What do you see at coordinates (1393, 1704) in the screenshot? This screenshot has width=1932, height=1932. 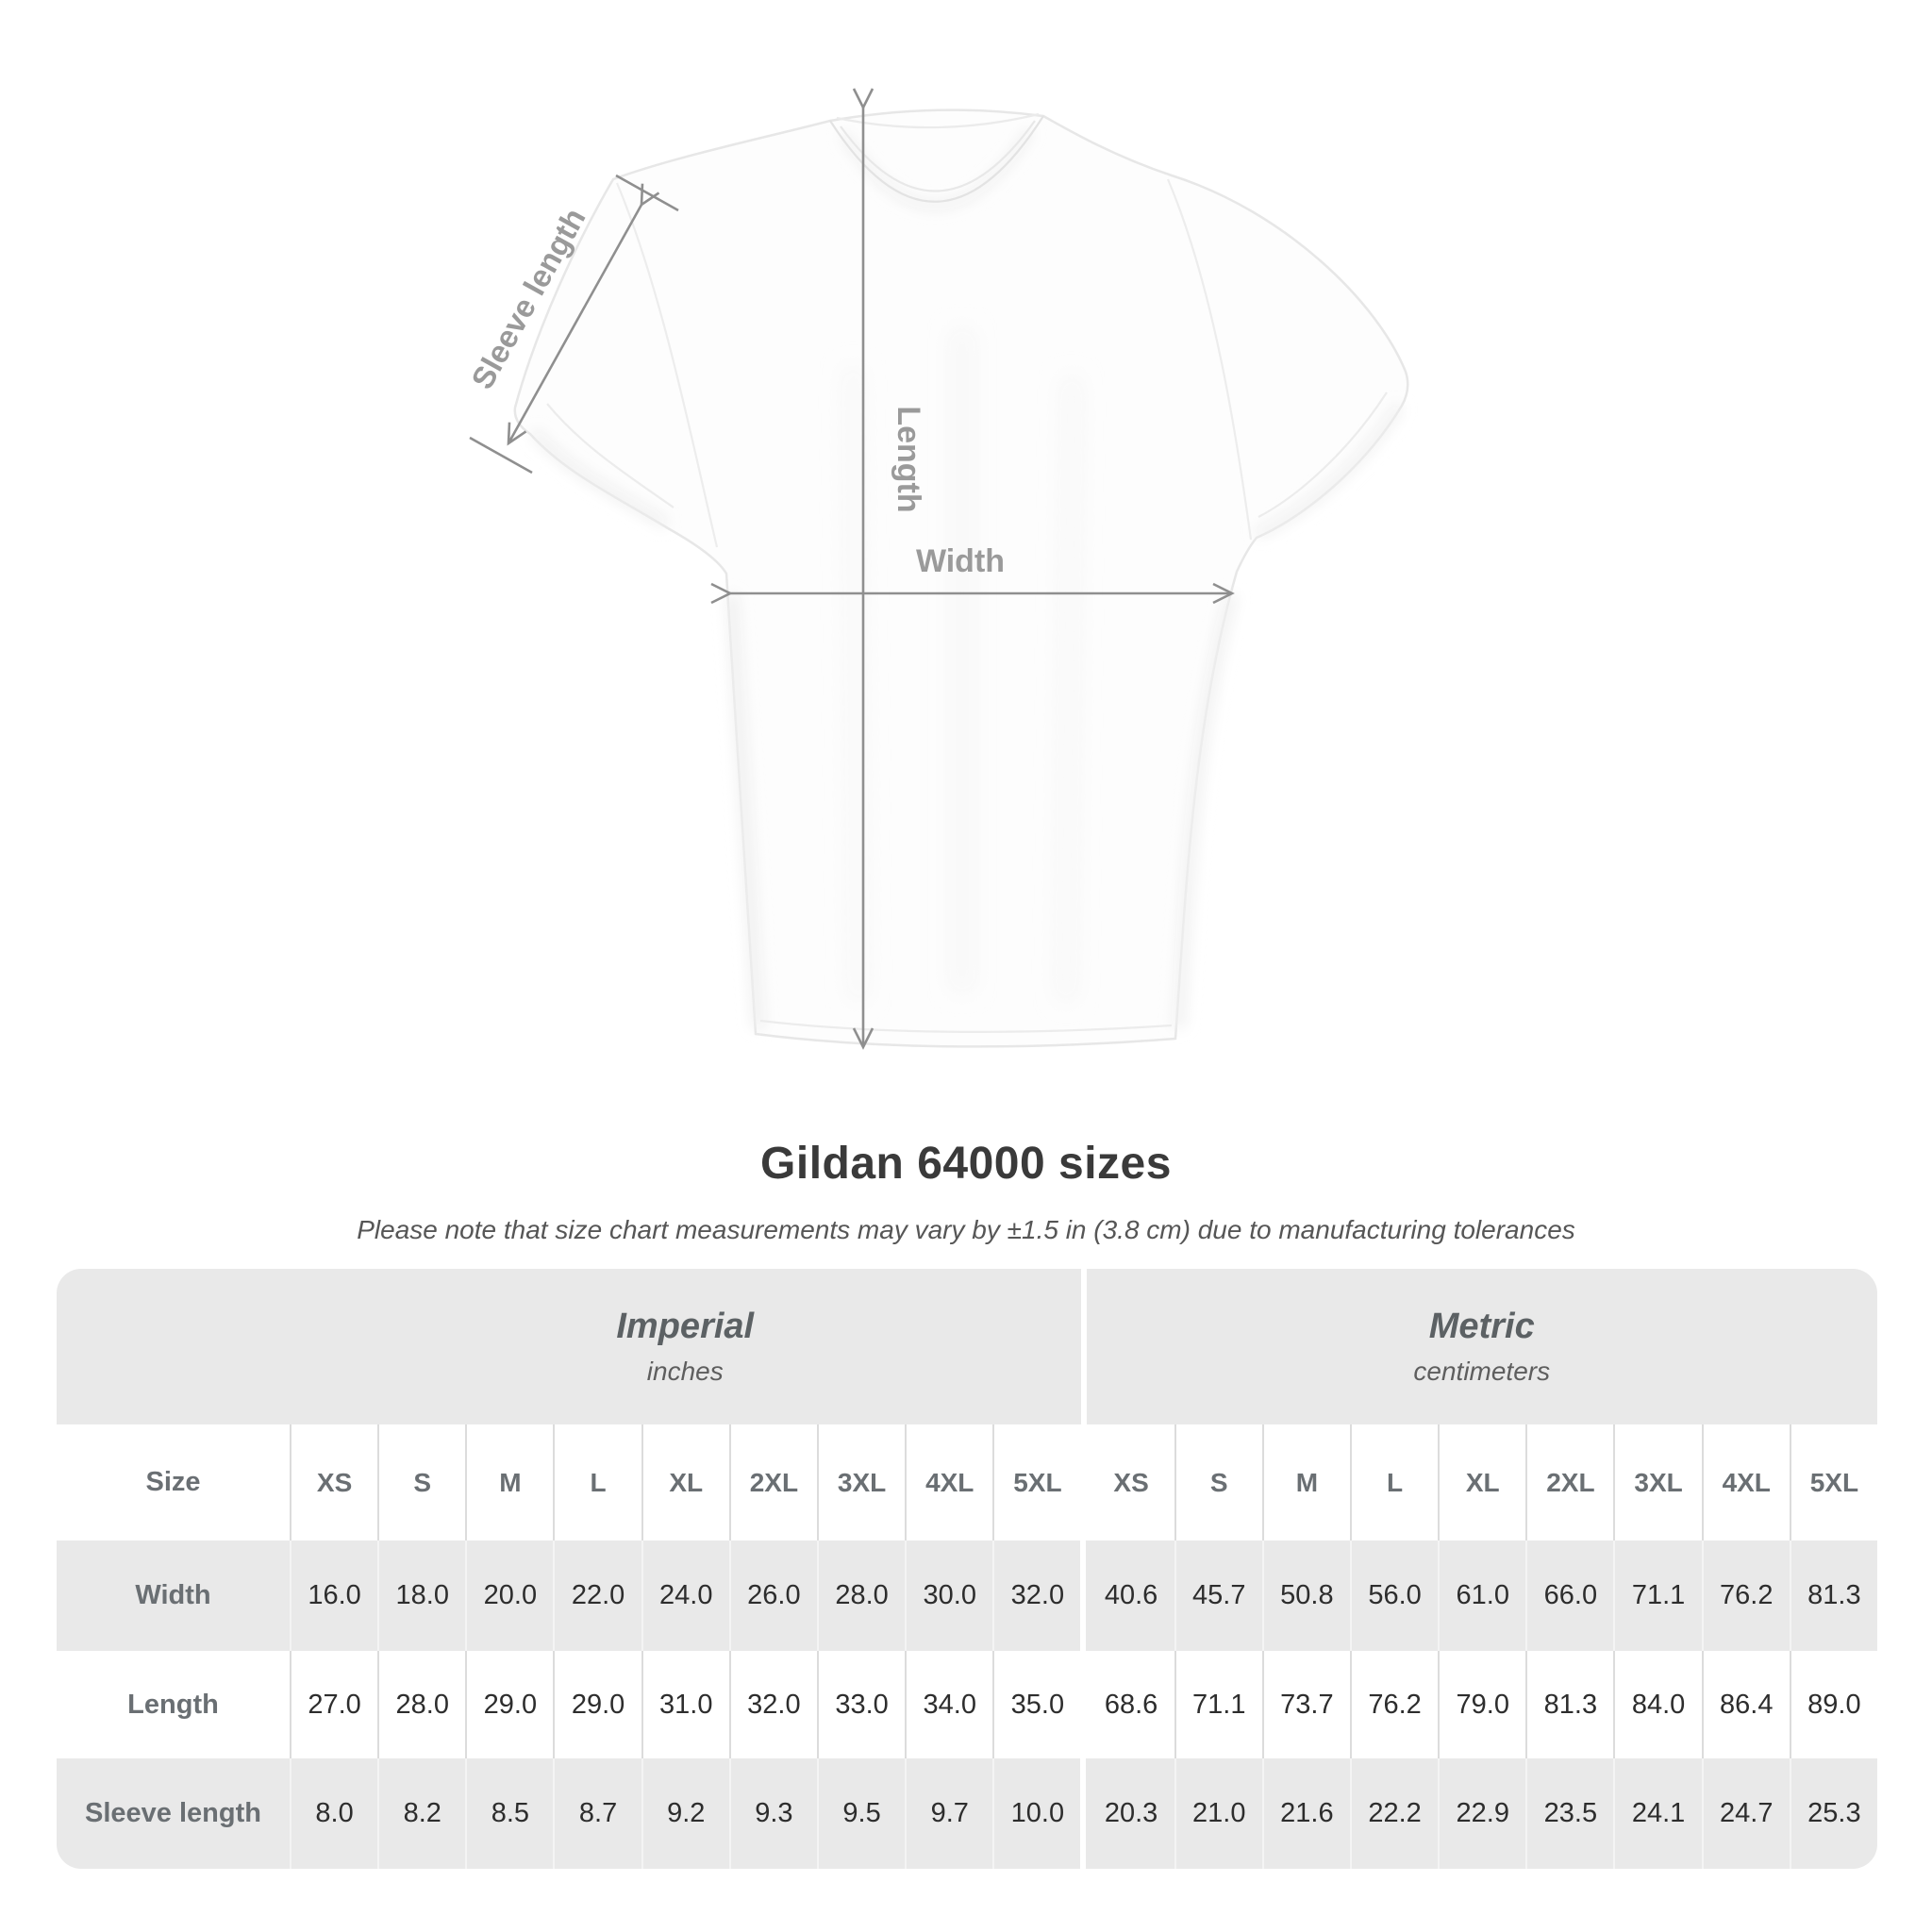 I see `length-metric-l: 76.2` at bounding box center [1393, 1704].